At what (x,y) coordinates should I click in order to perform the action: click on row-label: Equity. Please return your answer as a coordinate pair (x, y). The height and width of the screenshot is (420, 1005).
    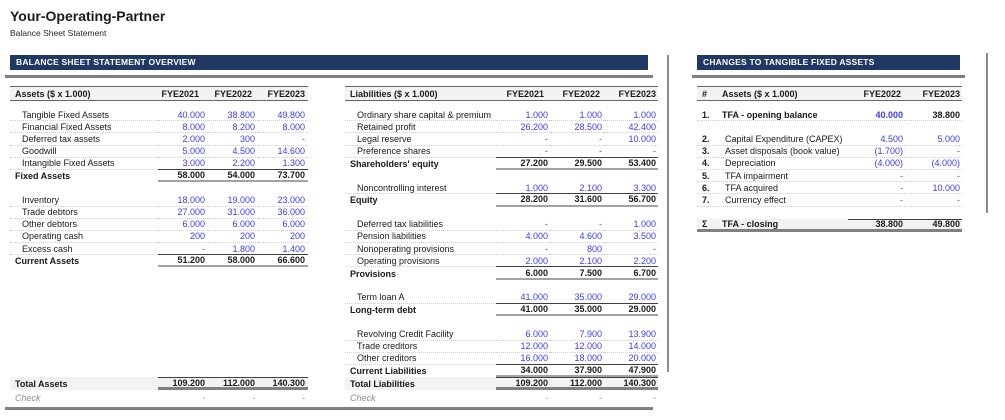
    Looking at the image, I should click on (364, 200).